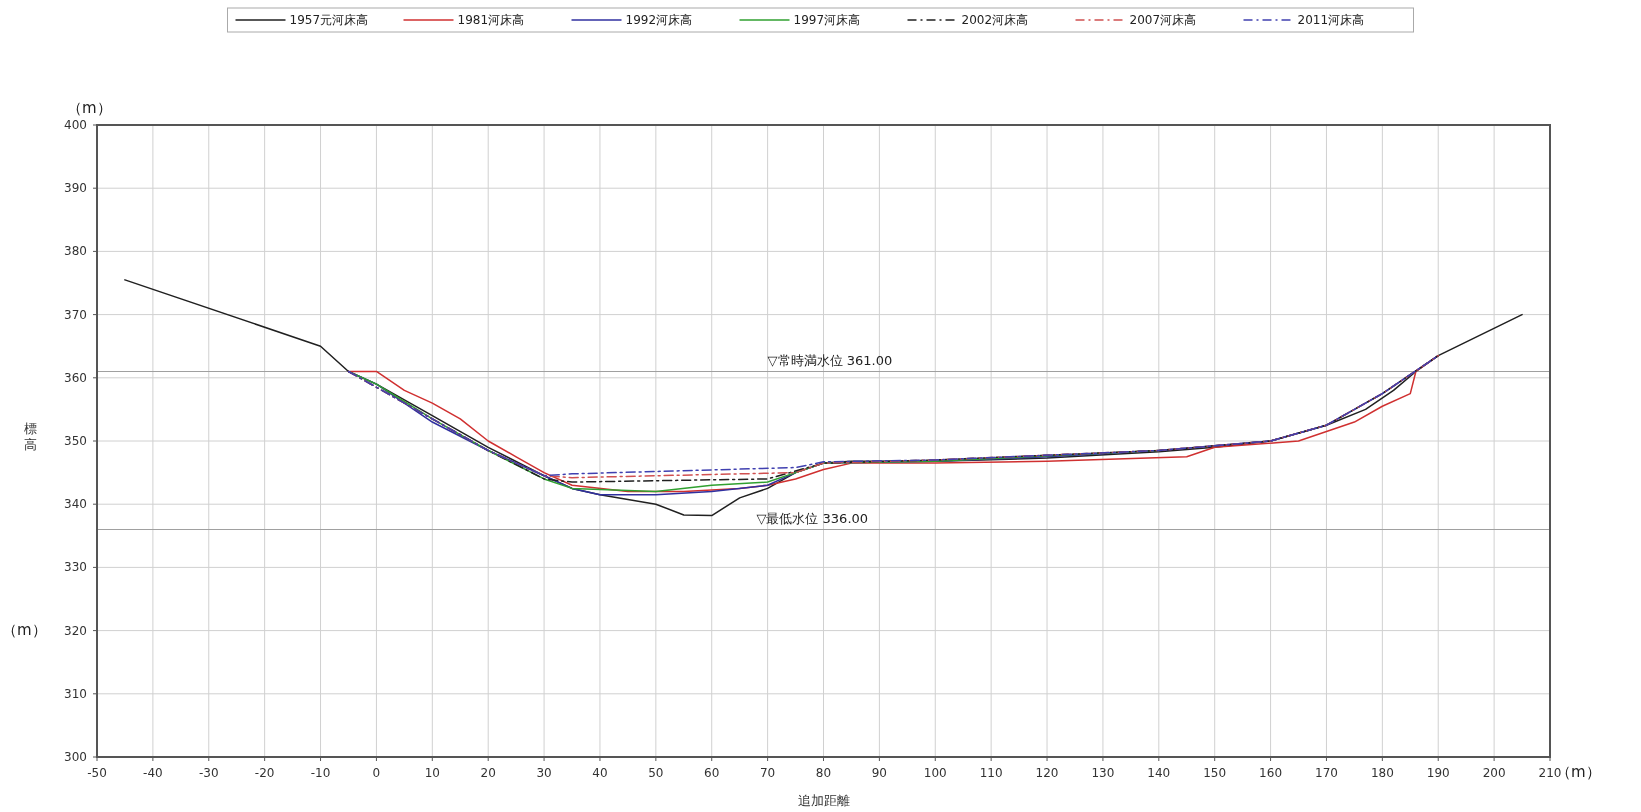 The width and height of the screenshot is (1641, 812). Describe the element at coordinates (879, 773) in the screenshot. I see `x-tick-label: 90` at that location.